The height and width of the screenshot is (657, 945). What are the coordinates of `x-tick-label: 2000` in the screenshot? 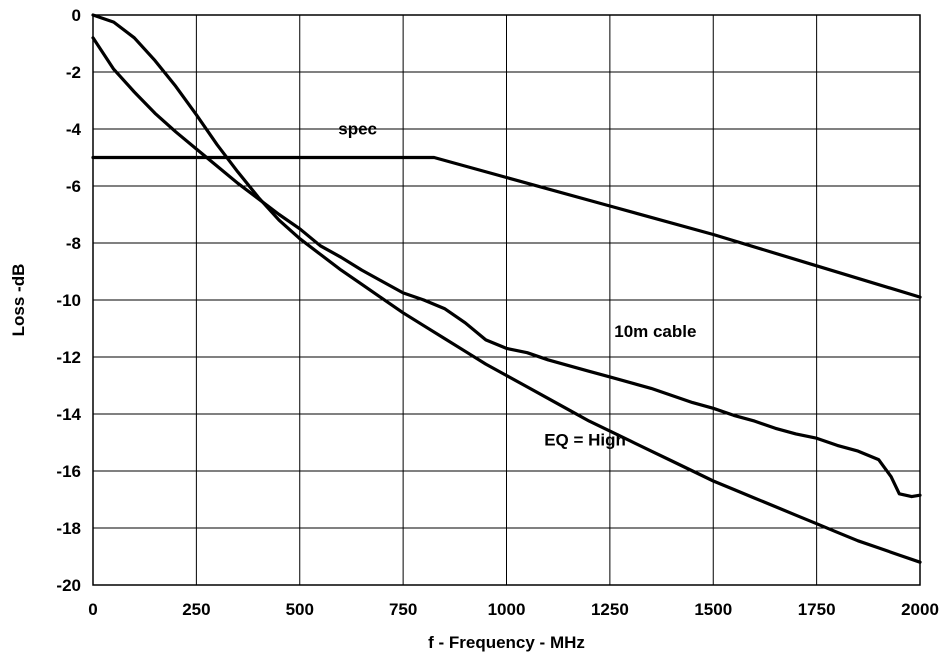 It's located at (920, 609).